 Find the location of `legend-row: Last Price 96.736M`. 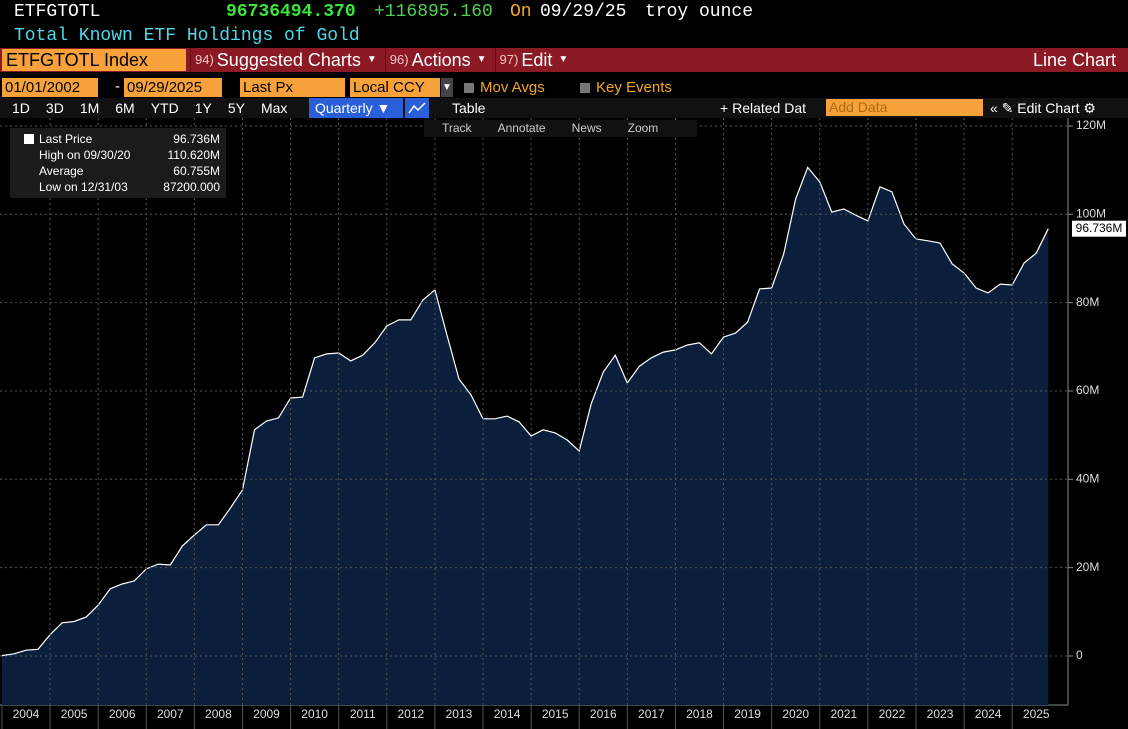

legend-row: Last Price 96.736M is located at coordinates (115, 139).